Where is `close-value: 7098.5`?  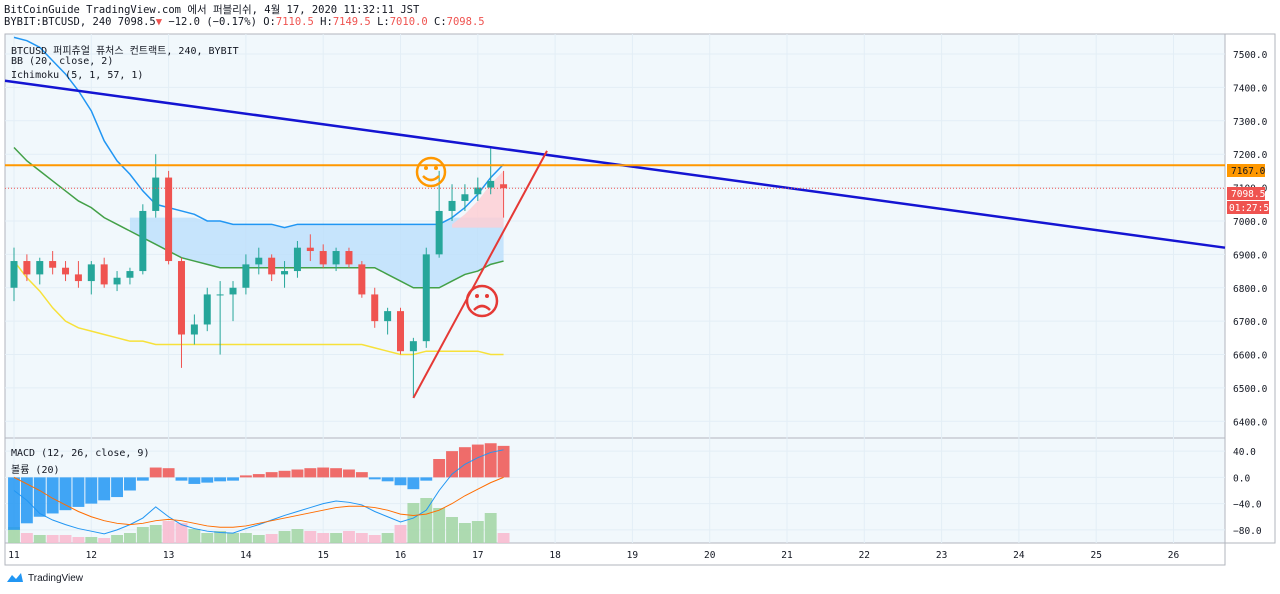 close-value: 7098.5 is located at coordinates (465, 22).